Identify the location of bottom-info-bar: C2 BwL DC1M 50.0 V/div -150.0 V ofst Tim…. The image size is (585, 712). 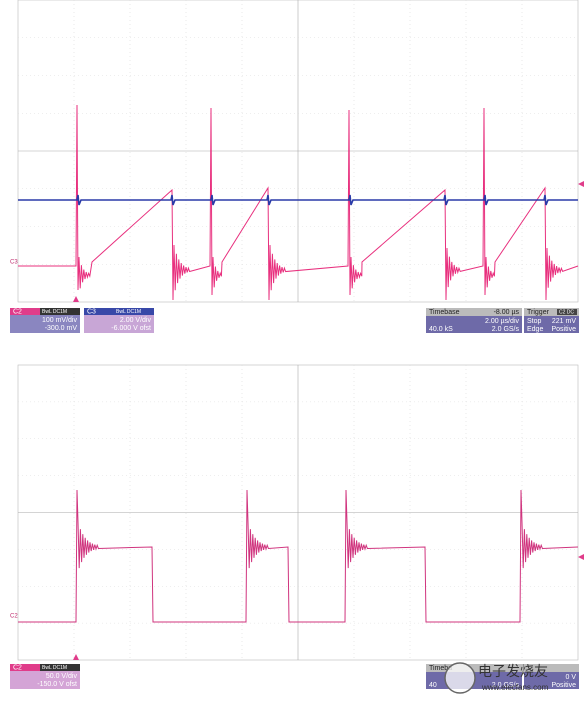
(294, 678).